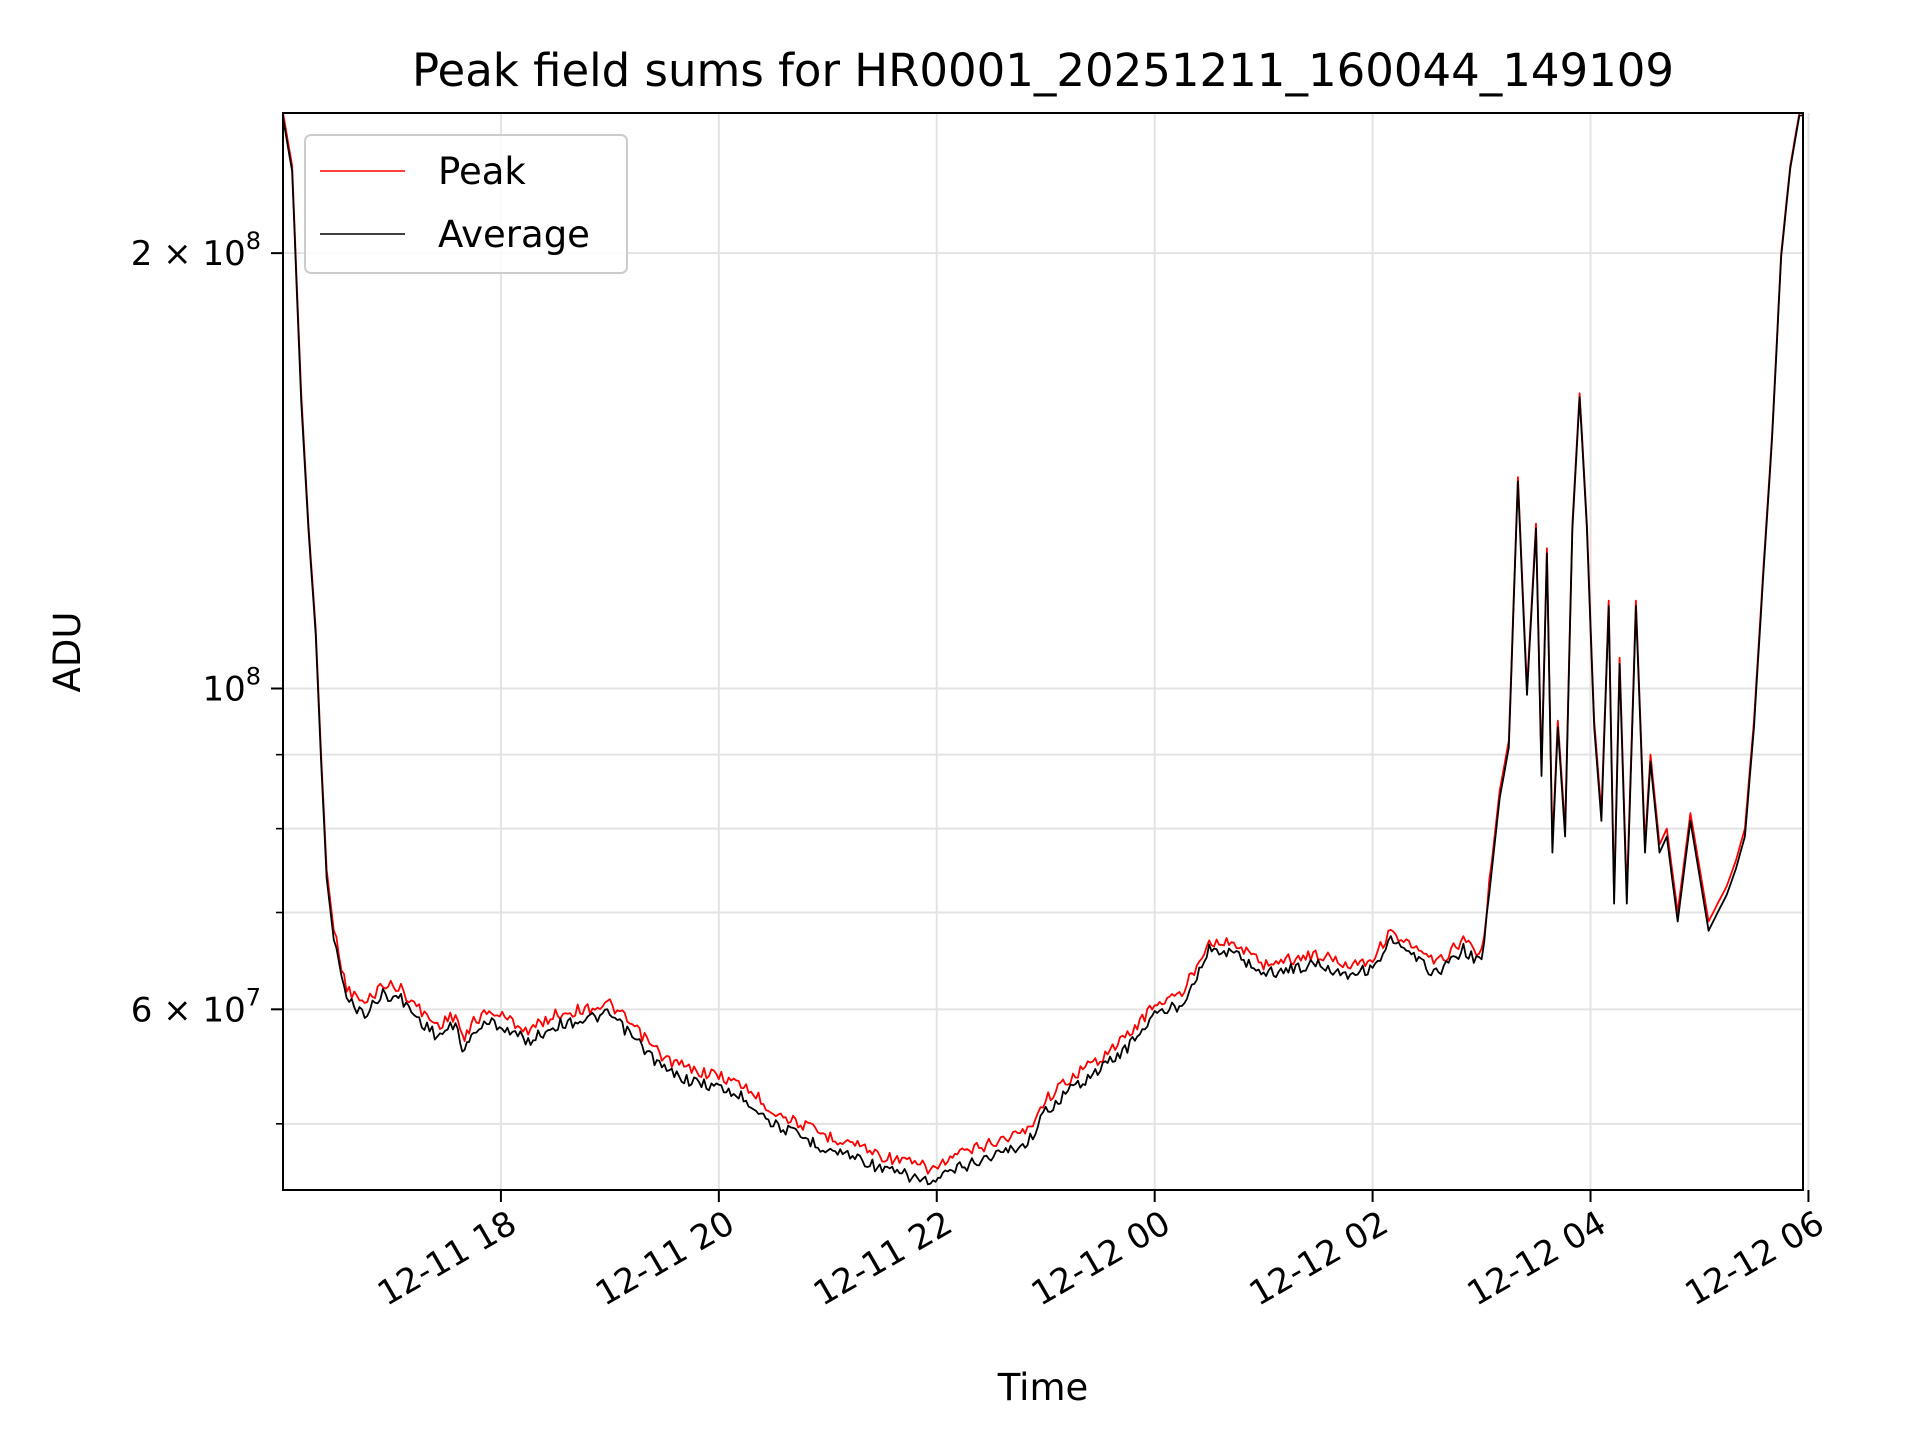  I want to click on legend-label-average: Average, so click(514, 234).